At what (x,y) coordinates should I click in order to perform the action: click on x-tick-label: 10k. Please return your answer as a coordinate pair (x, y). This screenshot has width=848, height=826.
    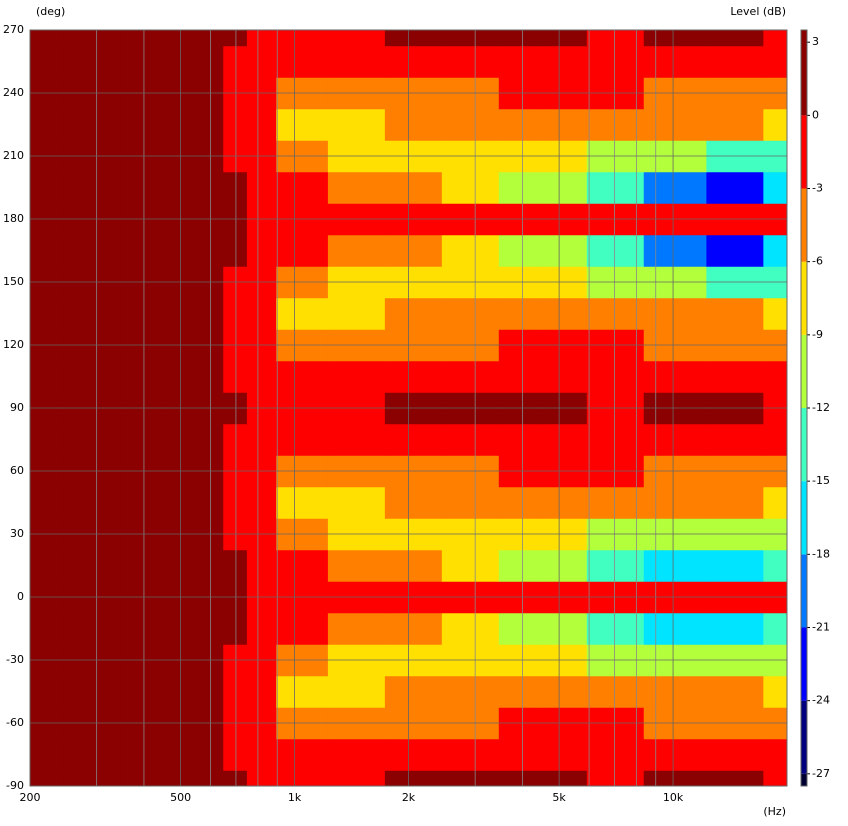
    Looking at the image, I should click on (673, 797).